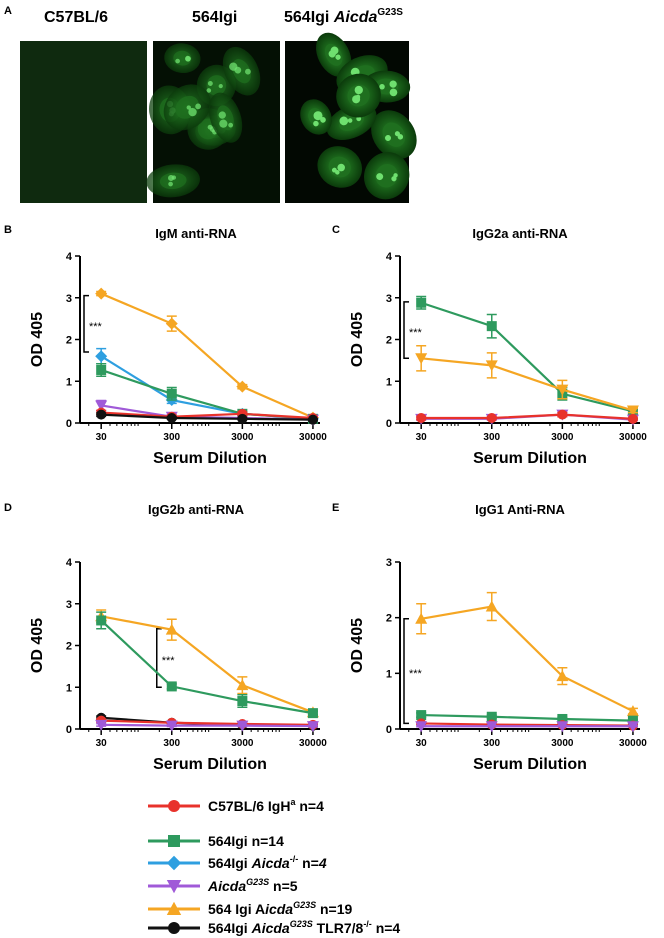  Describe the element at coordinates (83, 122) in the screenshot. I see `micrograph-c57bl6` at that location.